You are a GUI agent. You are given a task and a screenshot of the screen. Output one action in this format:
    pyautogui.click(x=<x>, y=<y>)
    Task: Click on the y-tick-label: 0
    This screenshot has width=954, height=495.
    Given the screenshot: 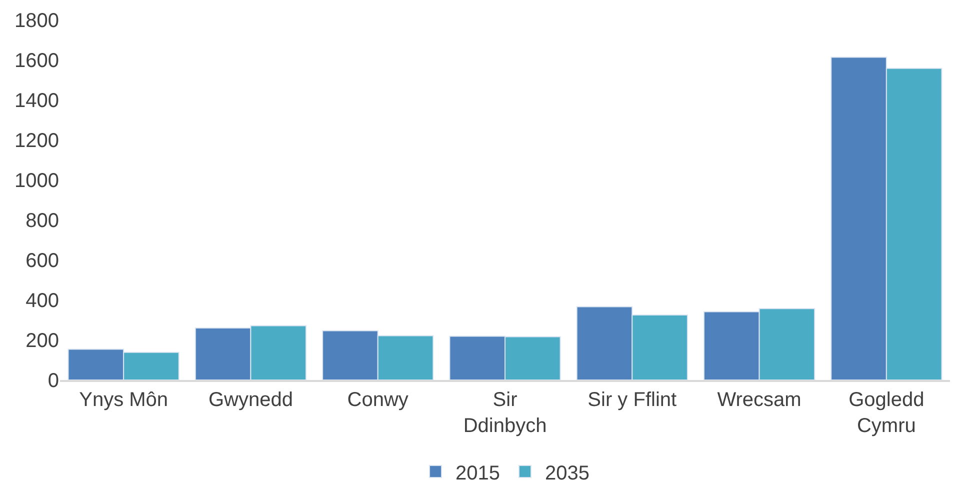 What is the action you would take?
    pyautogui.click(x=53, y=381)
    